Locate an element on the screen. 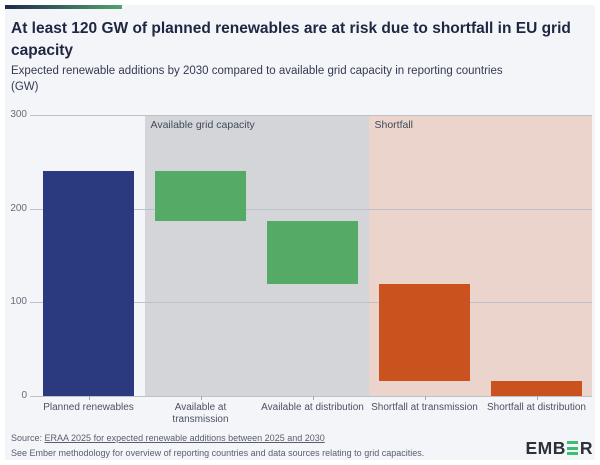  x-axis-label-available-at-distribution: Available at distribution is located at coordinates (312, 407).